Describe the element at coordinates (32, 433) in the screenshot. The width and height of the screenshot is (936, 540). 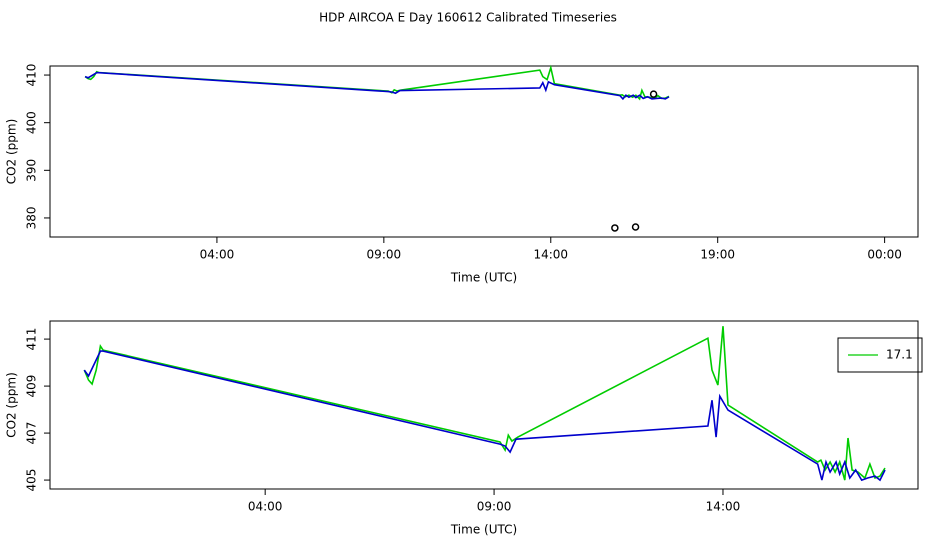
I see `y-tick-label: 407` at that location.